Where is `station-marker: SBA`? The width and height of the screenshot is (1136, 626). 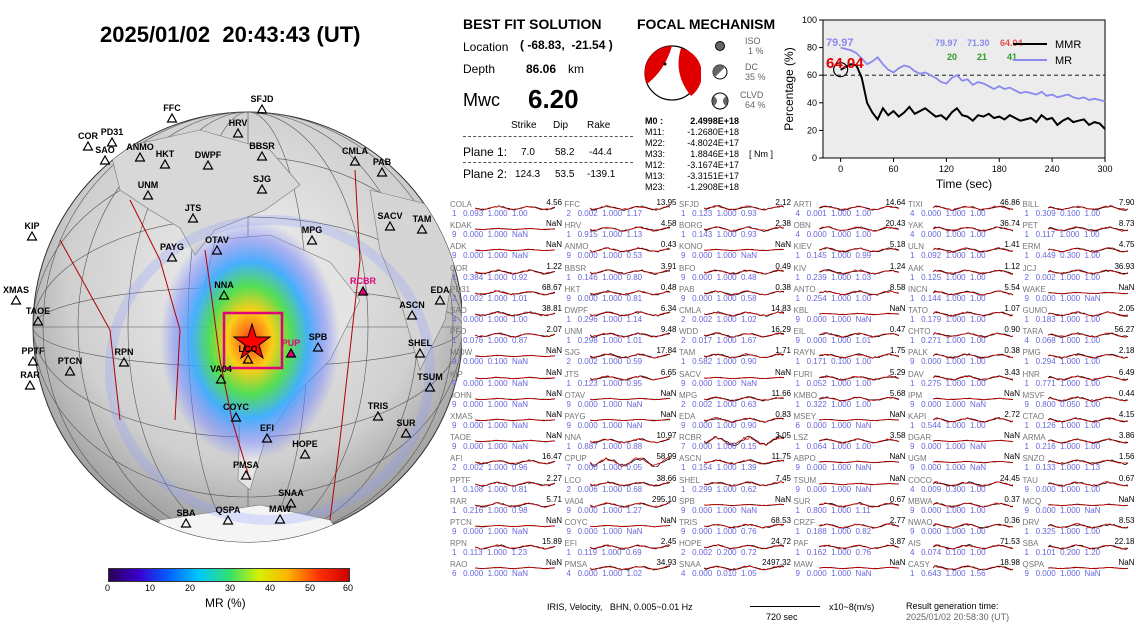
station-marker: SBA is located at coordinates (186, 518).